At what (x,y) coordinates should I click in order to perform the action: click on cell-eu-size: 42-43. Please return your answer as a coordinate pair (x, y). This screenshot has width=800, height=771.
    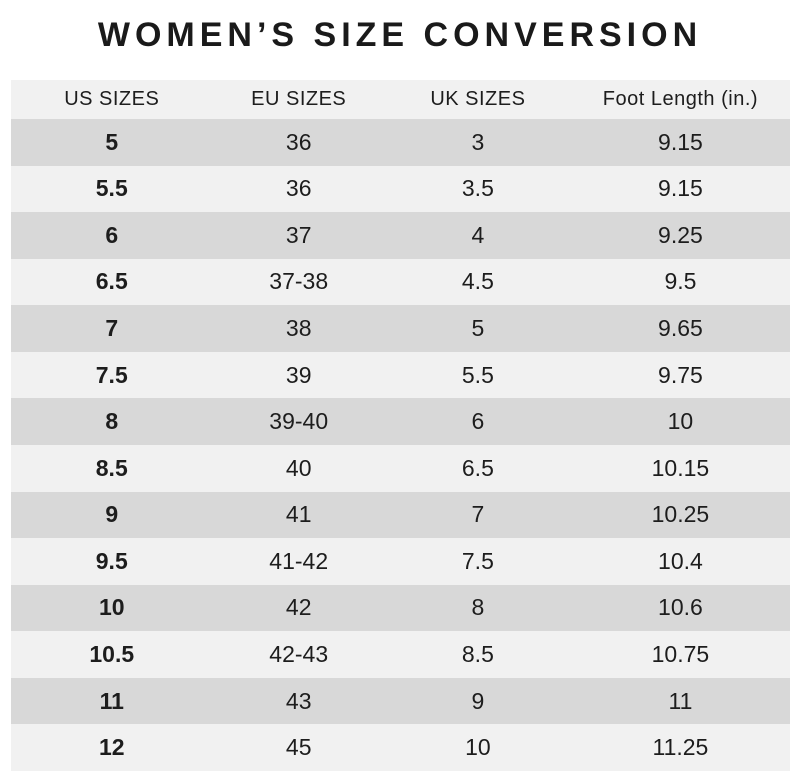
    Looking at the image, I should click on (299, 653).